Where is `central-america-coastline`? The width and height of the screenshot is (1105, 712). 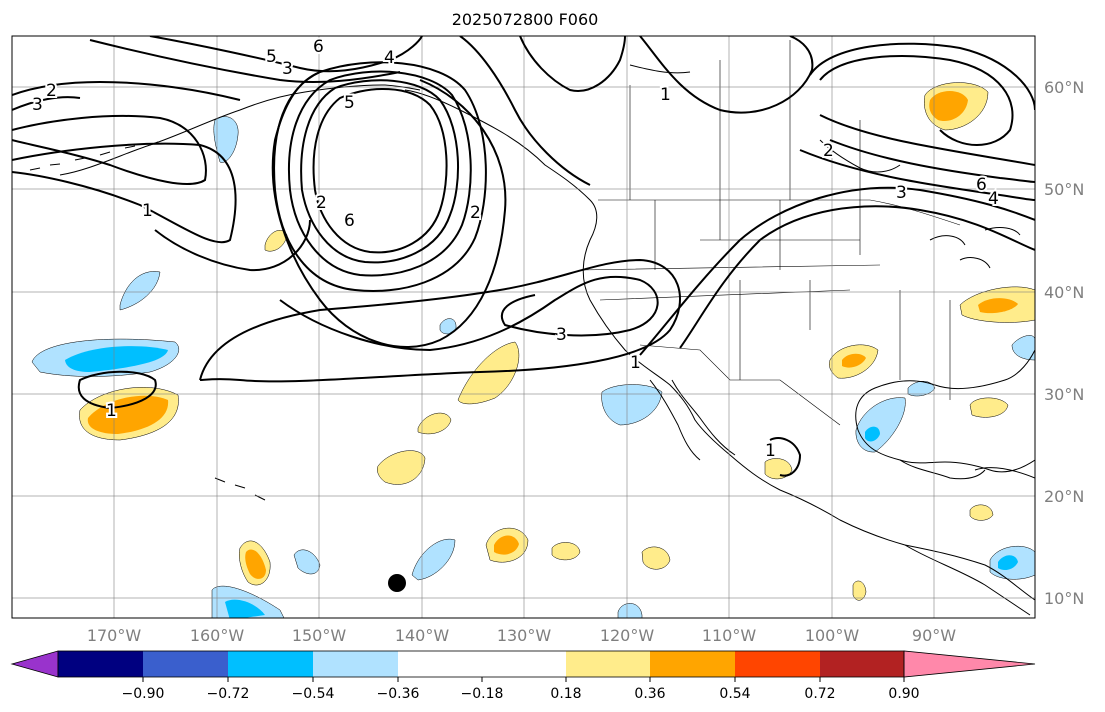 central-america-coastline is located at coordinates (967, 580).